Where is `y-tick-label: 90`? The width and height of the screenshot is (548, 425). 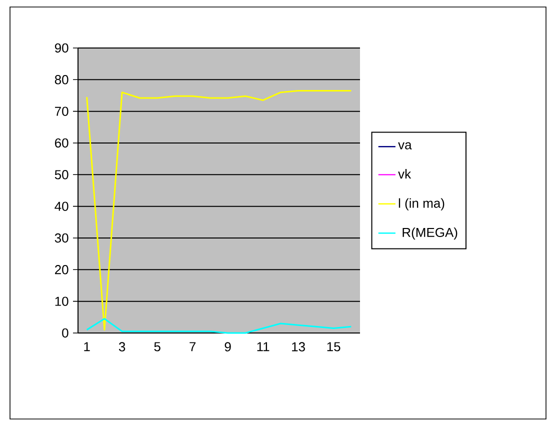 y-tick-label: 90 is located at coordinates (61, 48).